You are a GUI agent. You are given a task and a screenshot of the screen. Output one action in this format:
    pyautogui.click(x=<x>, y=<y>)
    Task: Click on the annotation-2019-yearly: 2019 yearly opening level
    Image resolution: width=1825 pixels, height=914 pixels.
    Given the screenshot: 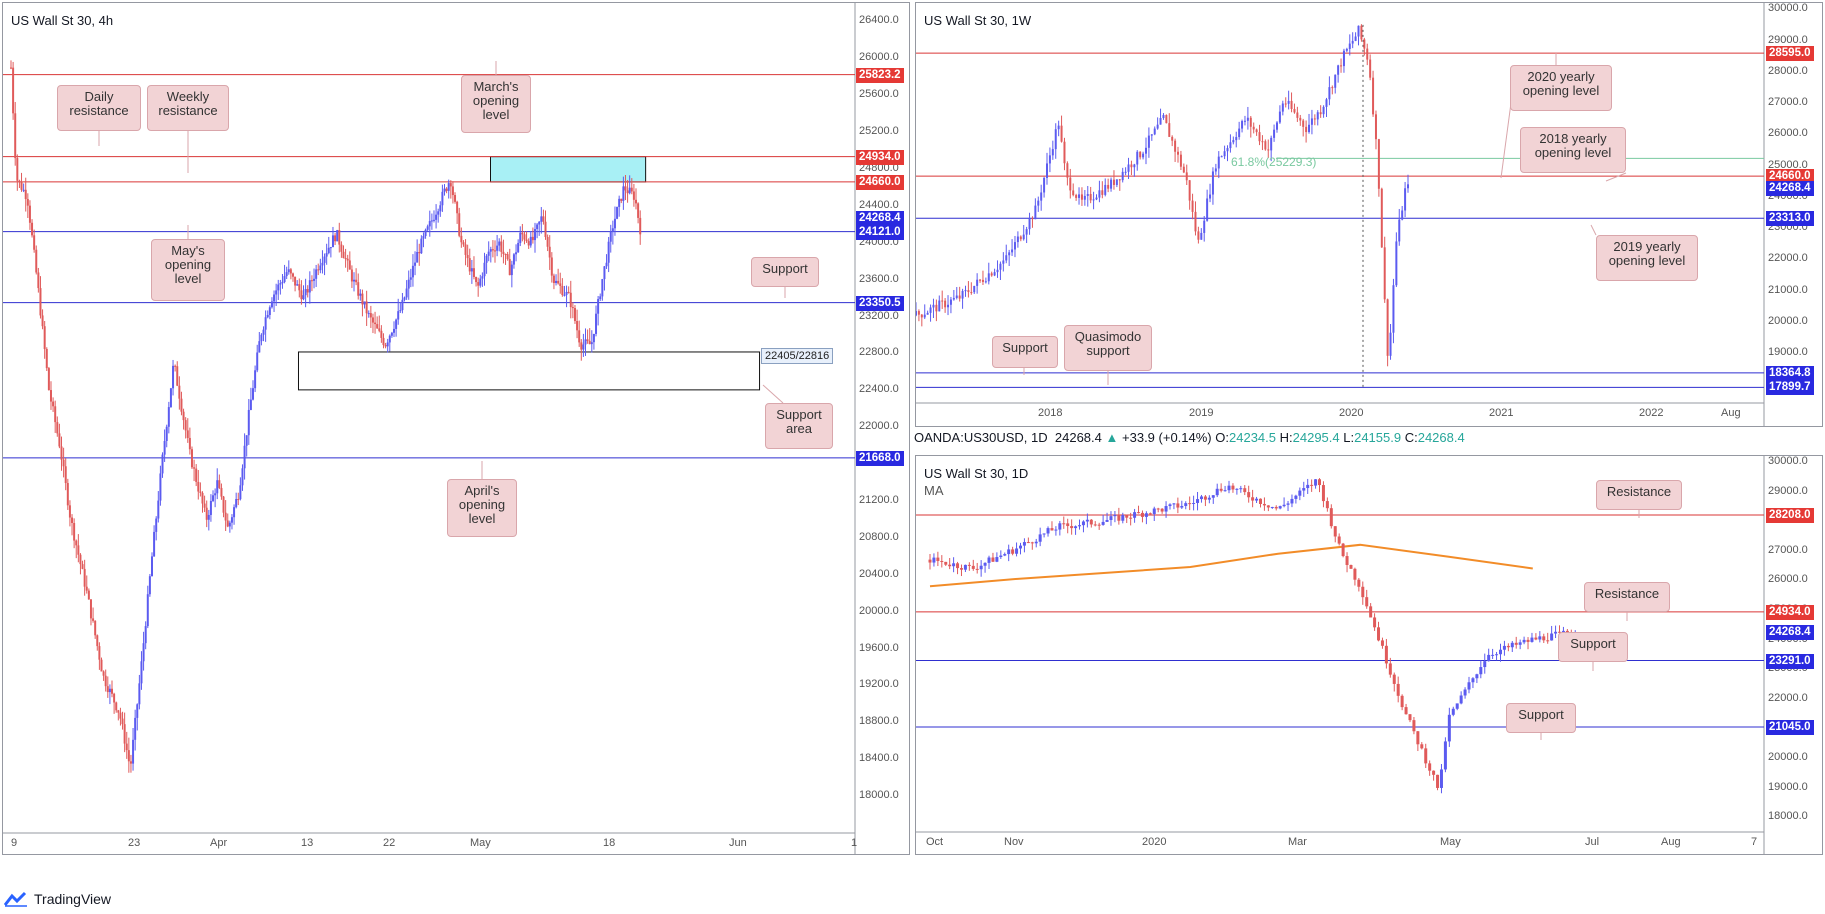 What is the action you would take?
    pyautogui.click(x=1647, y=258)
    